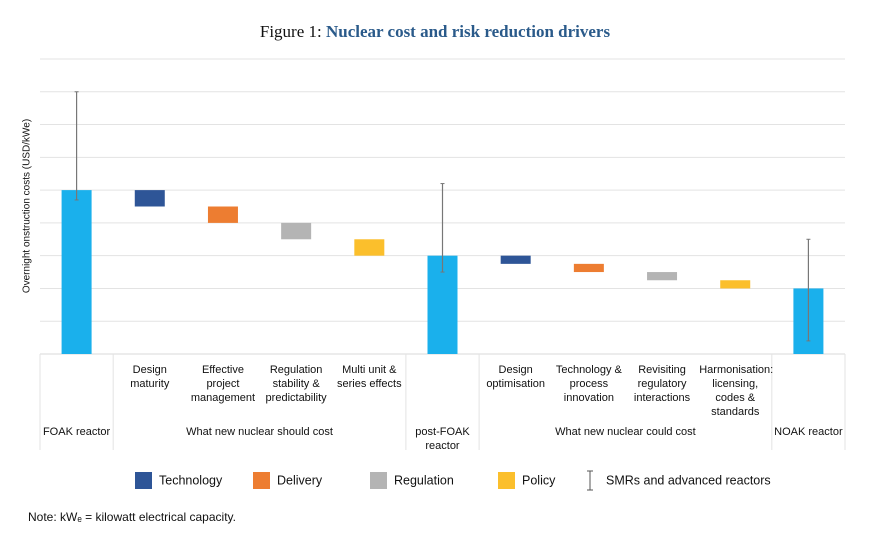  What do you see at coordinates (150, 377) in the screenshot?
I see `x-tick-label: Design maturity` at bounding box center [150, 377].